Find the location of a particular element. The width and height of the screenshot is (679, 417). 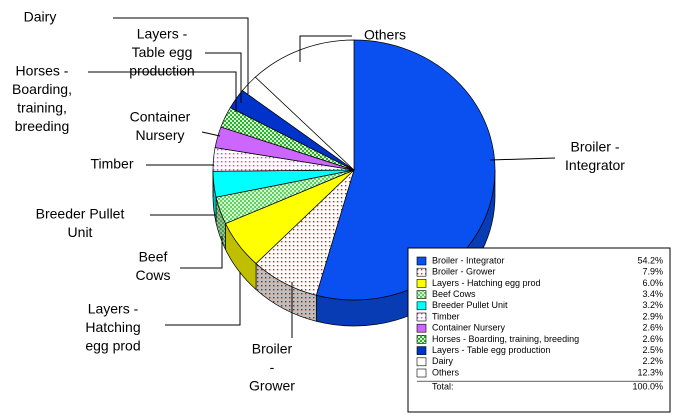

legend-value: 12.3% is located at coordinates (650, 372).